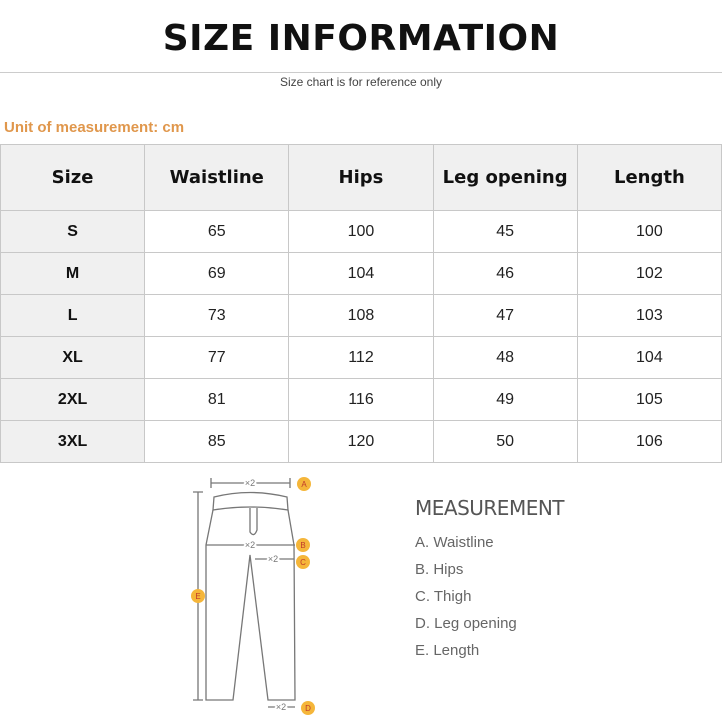 Image resolution: width=722 pixels, height=723 pixels. I want to click on value-cell: 49, so click(505, 399).